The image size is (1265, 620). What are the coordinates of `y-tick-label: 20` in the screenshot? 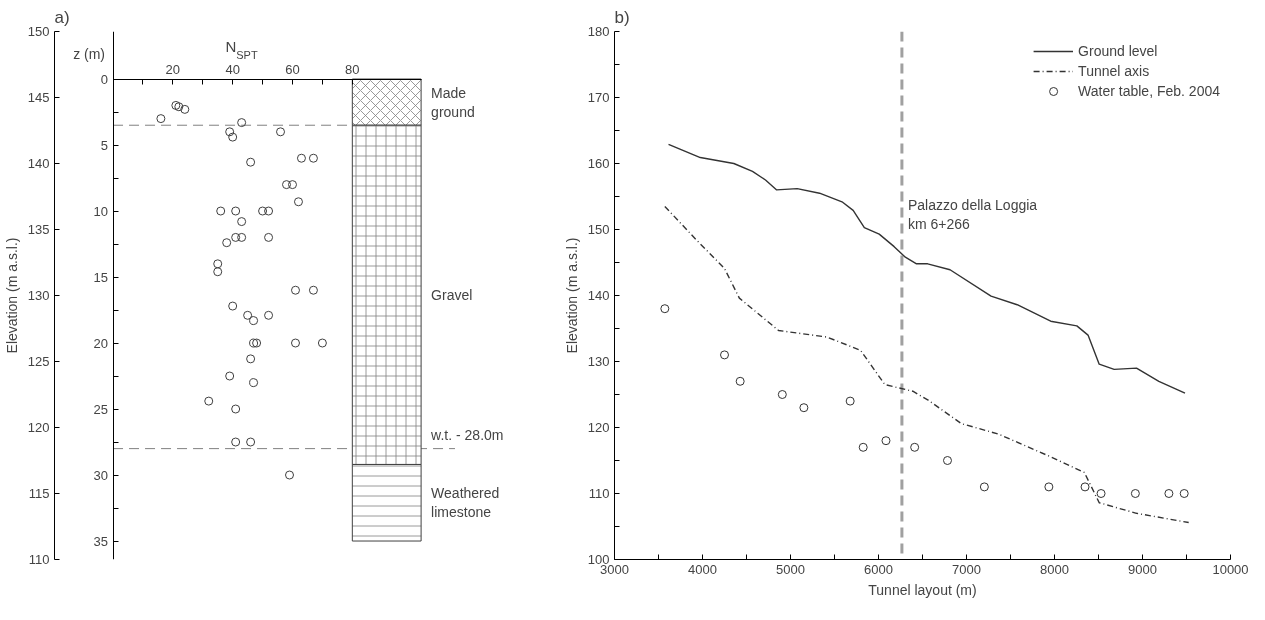 It's located at (101, 343).